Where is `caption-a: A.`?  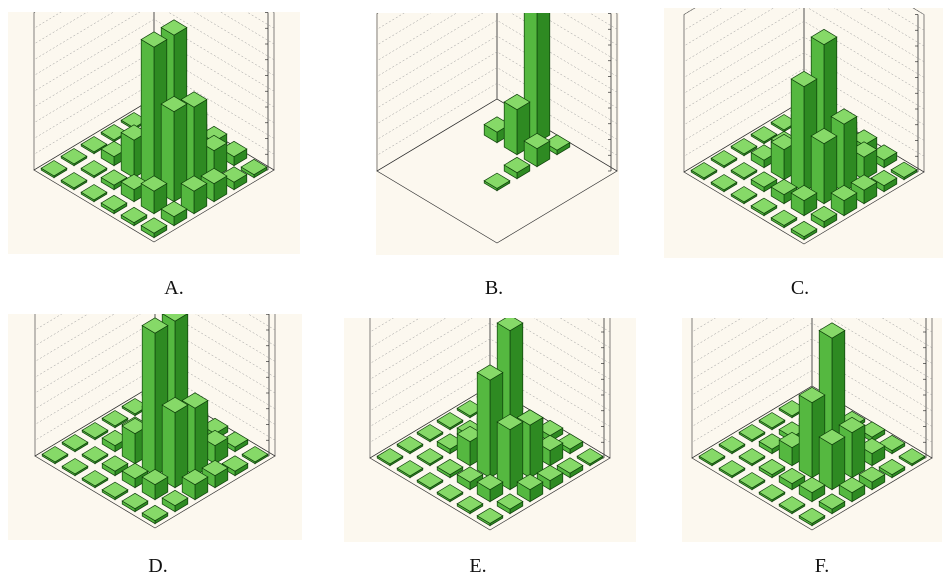
caption-a: A. is located at coordinates (174, 288).